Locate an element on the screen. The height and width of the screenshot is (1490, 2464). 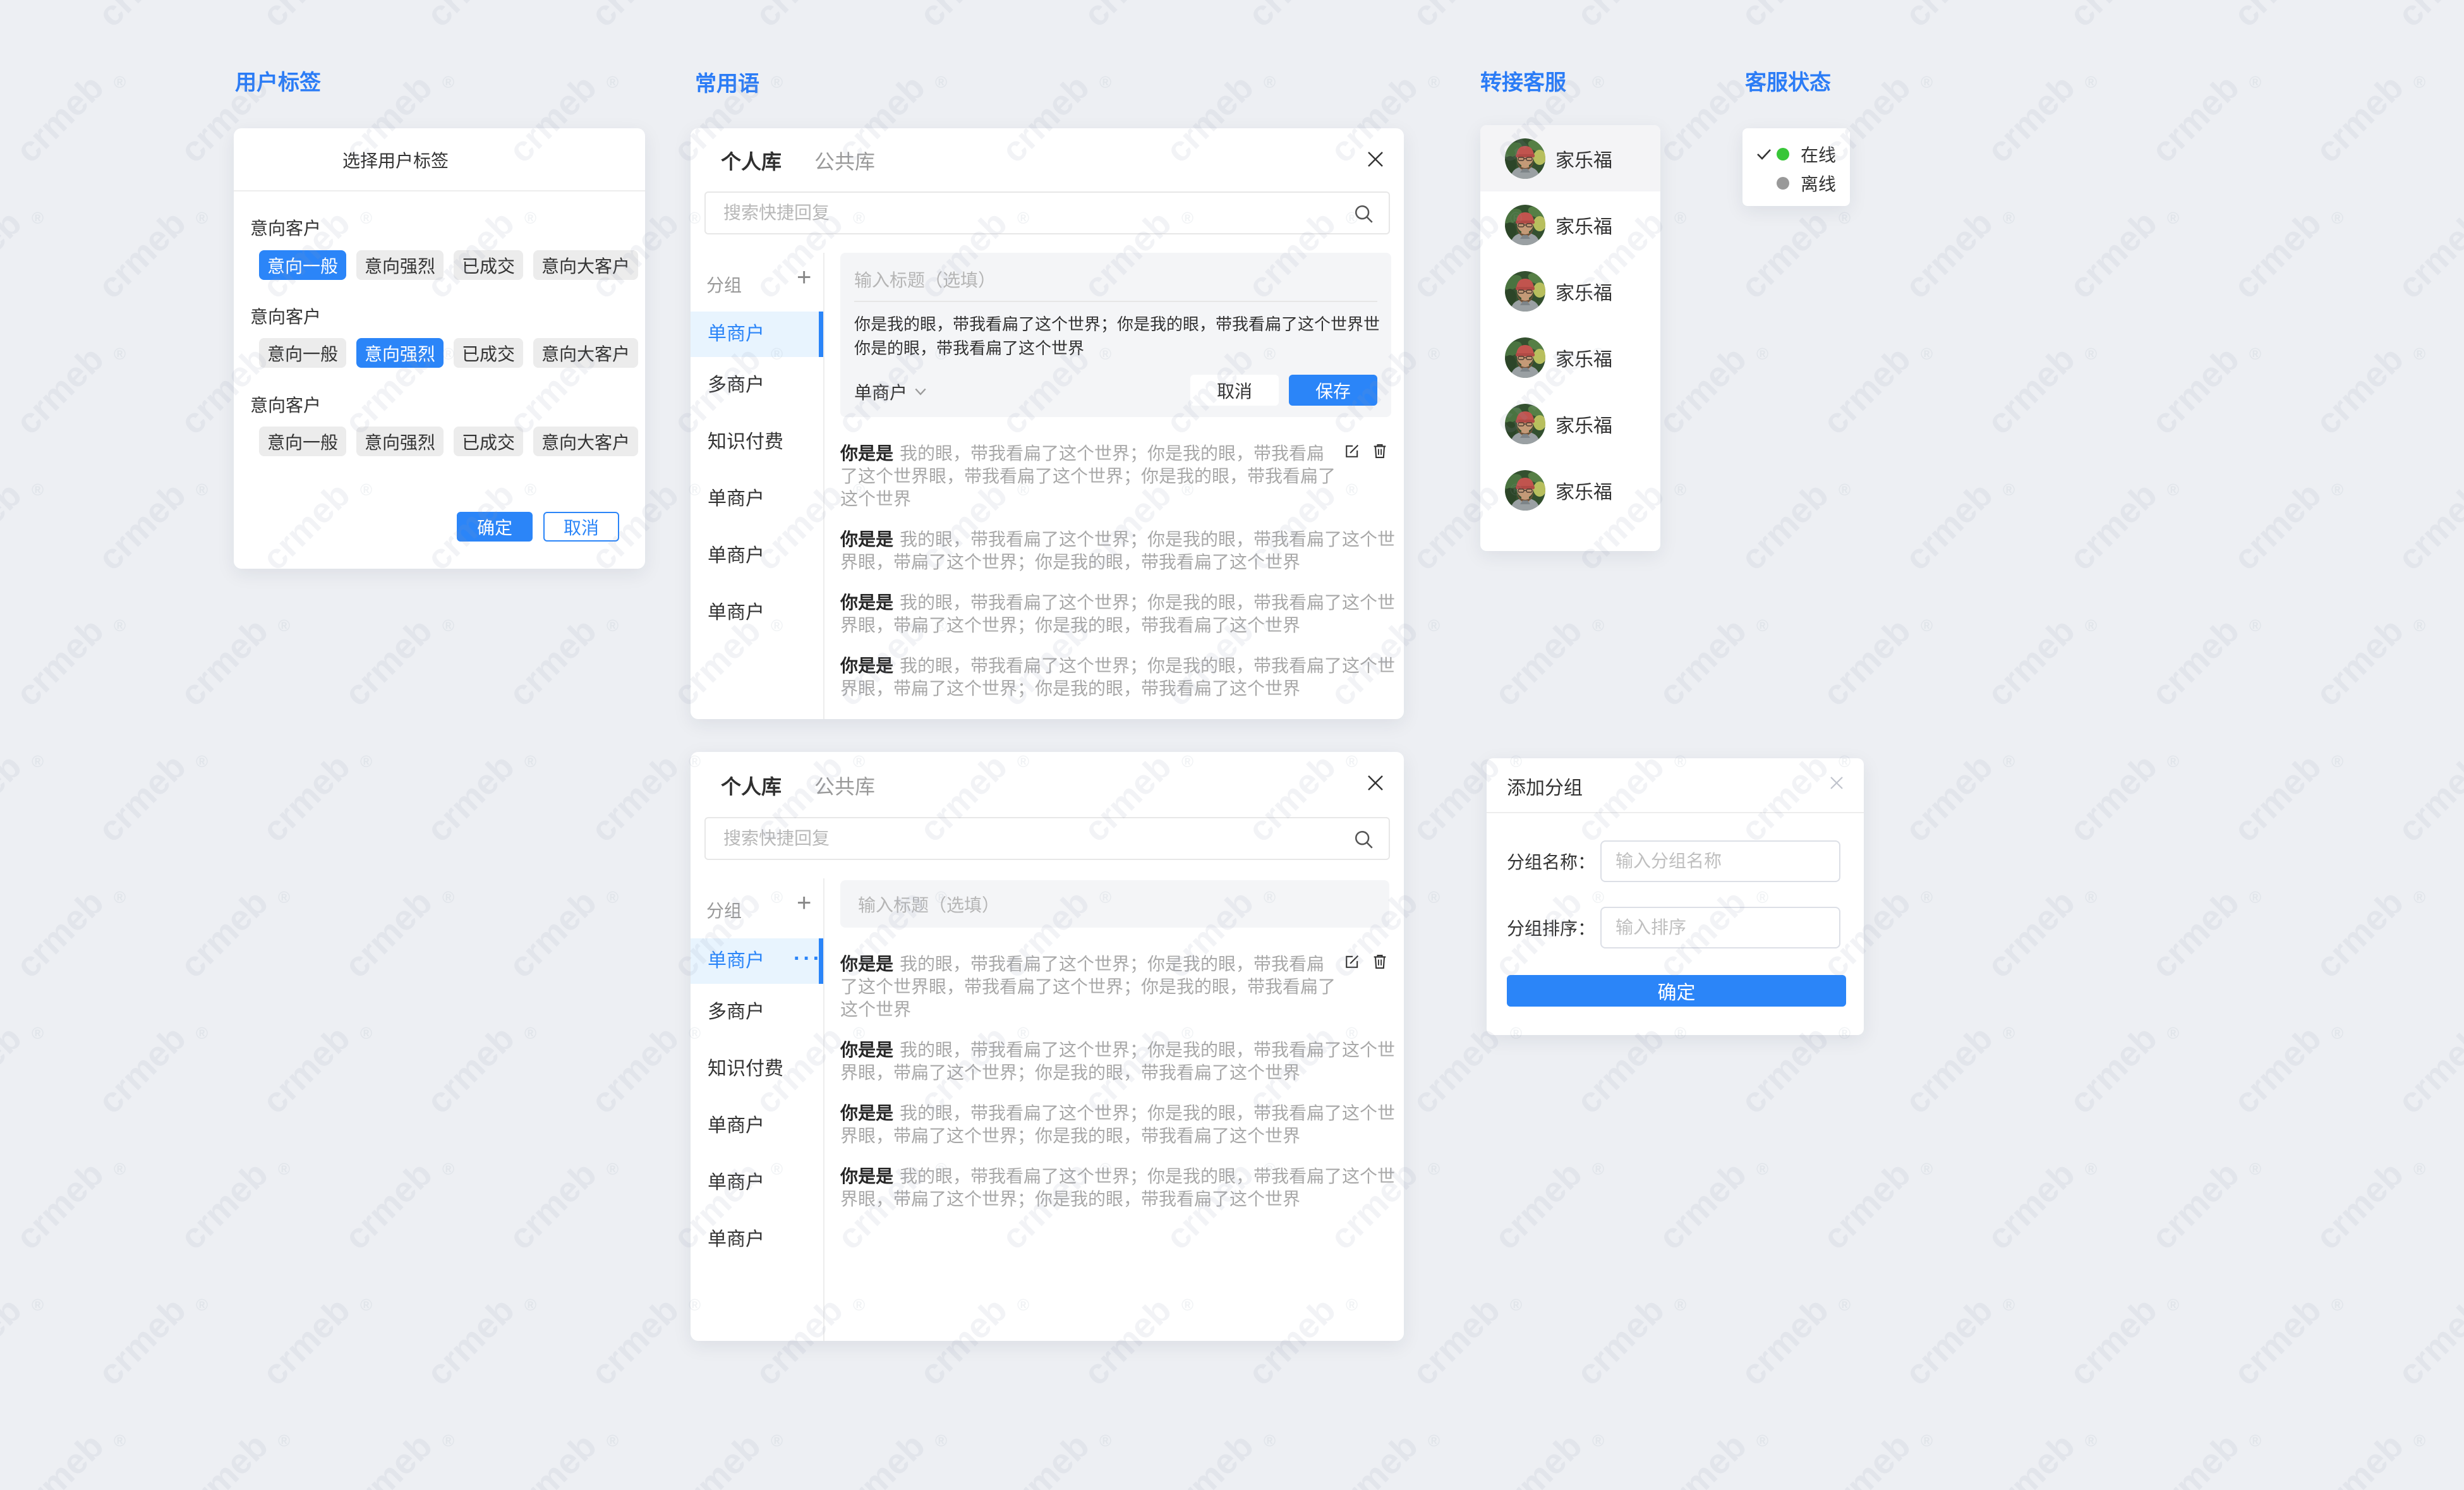
agent-name: 家乐福 is located at coordinates (1583, 293).